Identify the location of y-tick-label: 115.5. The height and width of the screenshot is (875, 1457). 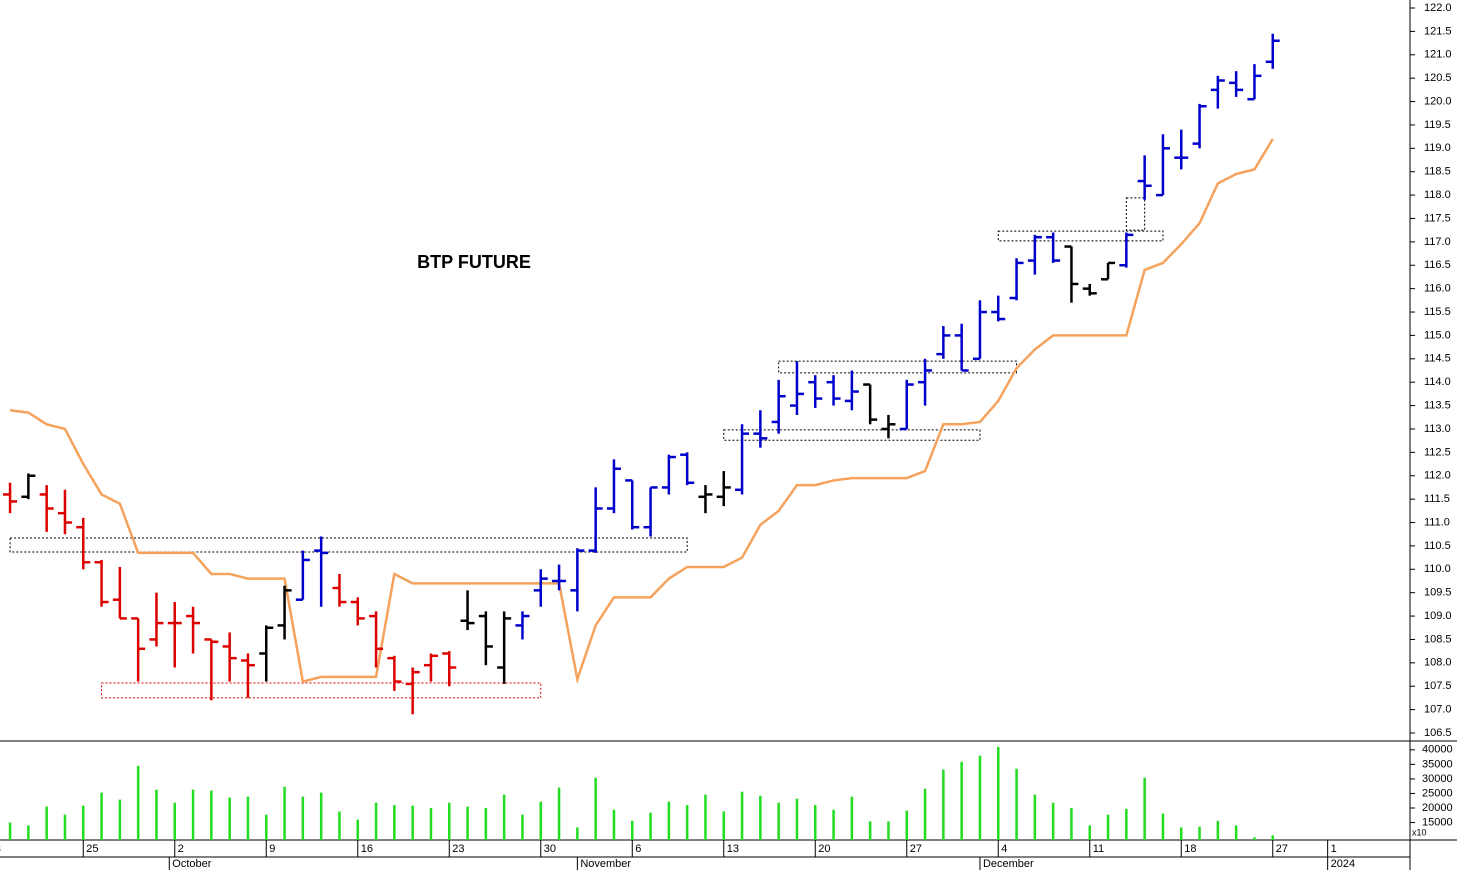
(1437, 312).